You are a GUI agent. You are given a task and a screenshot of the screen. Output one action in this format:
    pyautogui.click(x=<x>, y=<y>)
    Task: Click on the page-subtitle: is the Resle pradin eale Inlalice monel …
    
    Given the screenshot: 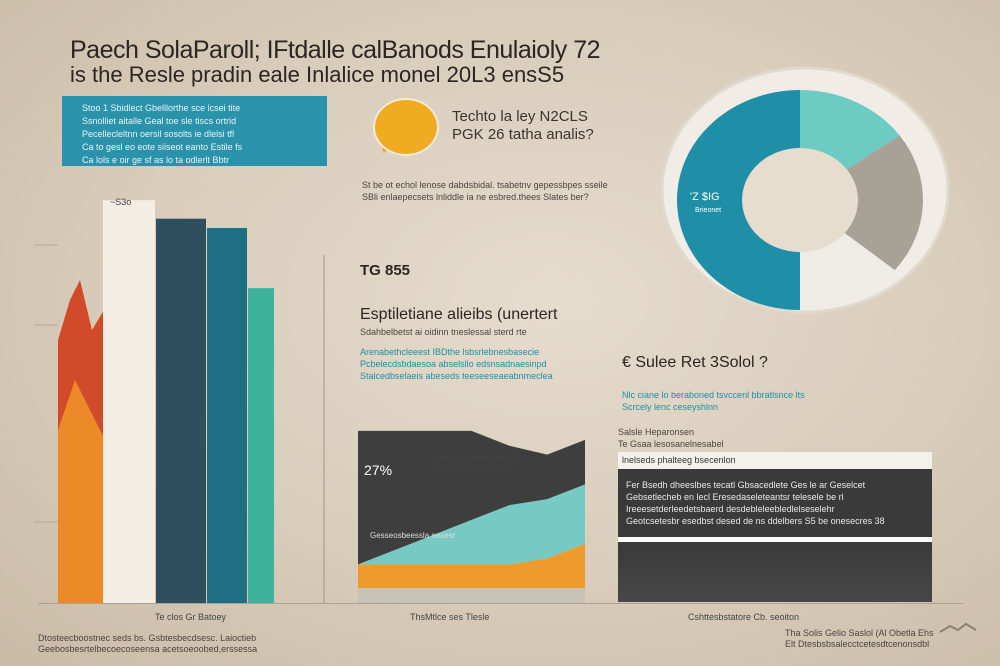 What is the action you would take?
    pyautogui.click(x=317, y=74)
    